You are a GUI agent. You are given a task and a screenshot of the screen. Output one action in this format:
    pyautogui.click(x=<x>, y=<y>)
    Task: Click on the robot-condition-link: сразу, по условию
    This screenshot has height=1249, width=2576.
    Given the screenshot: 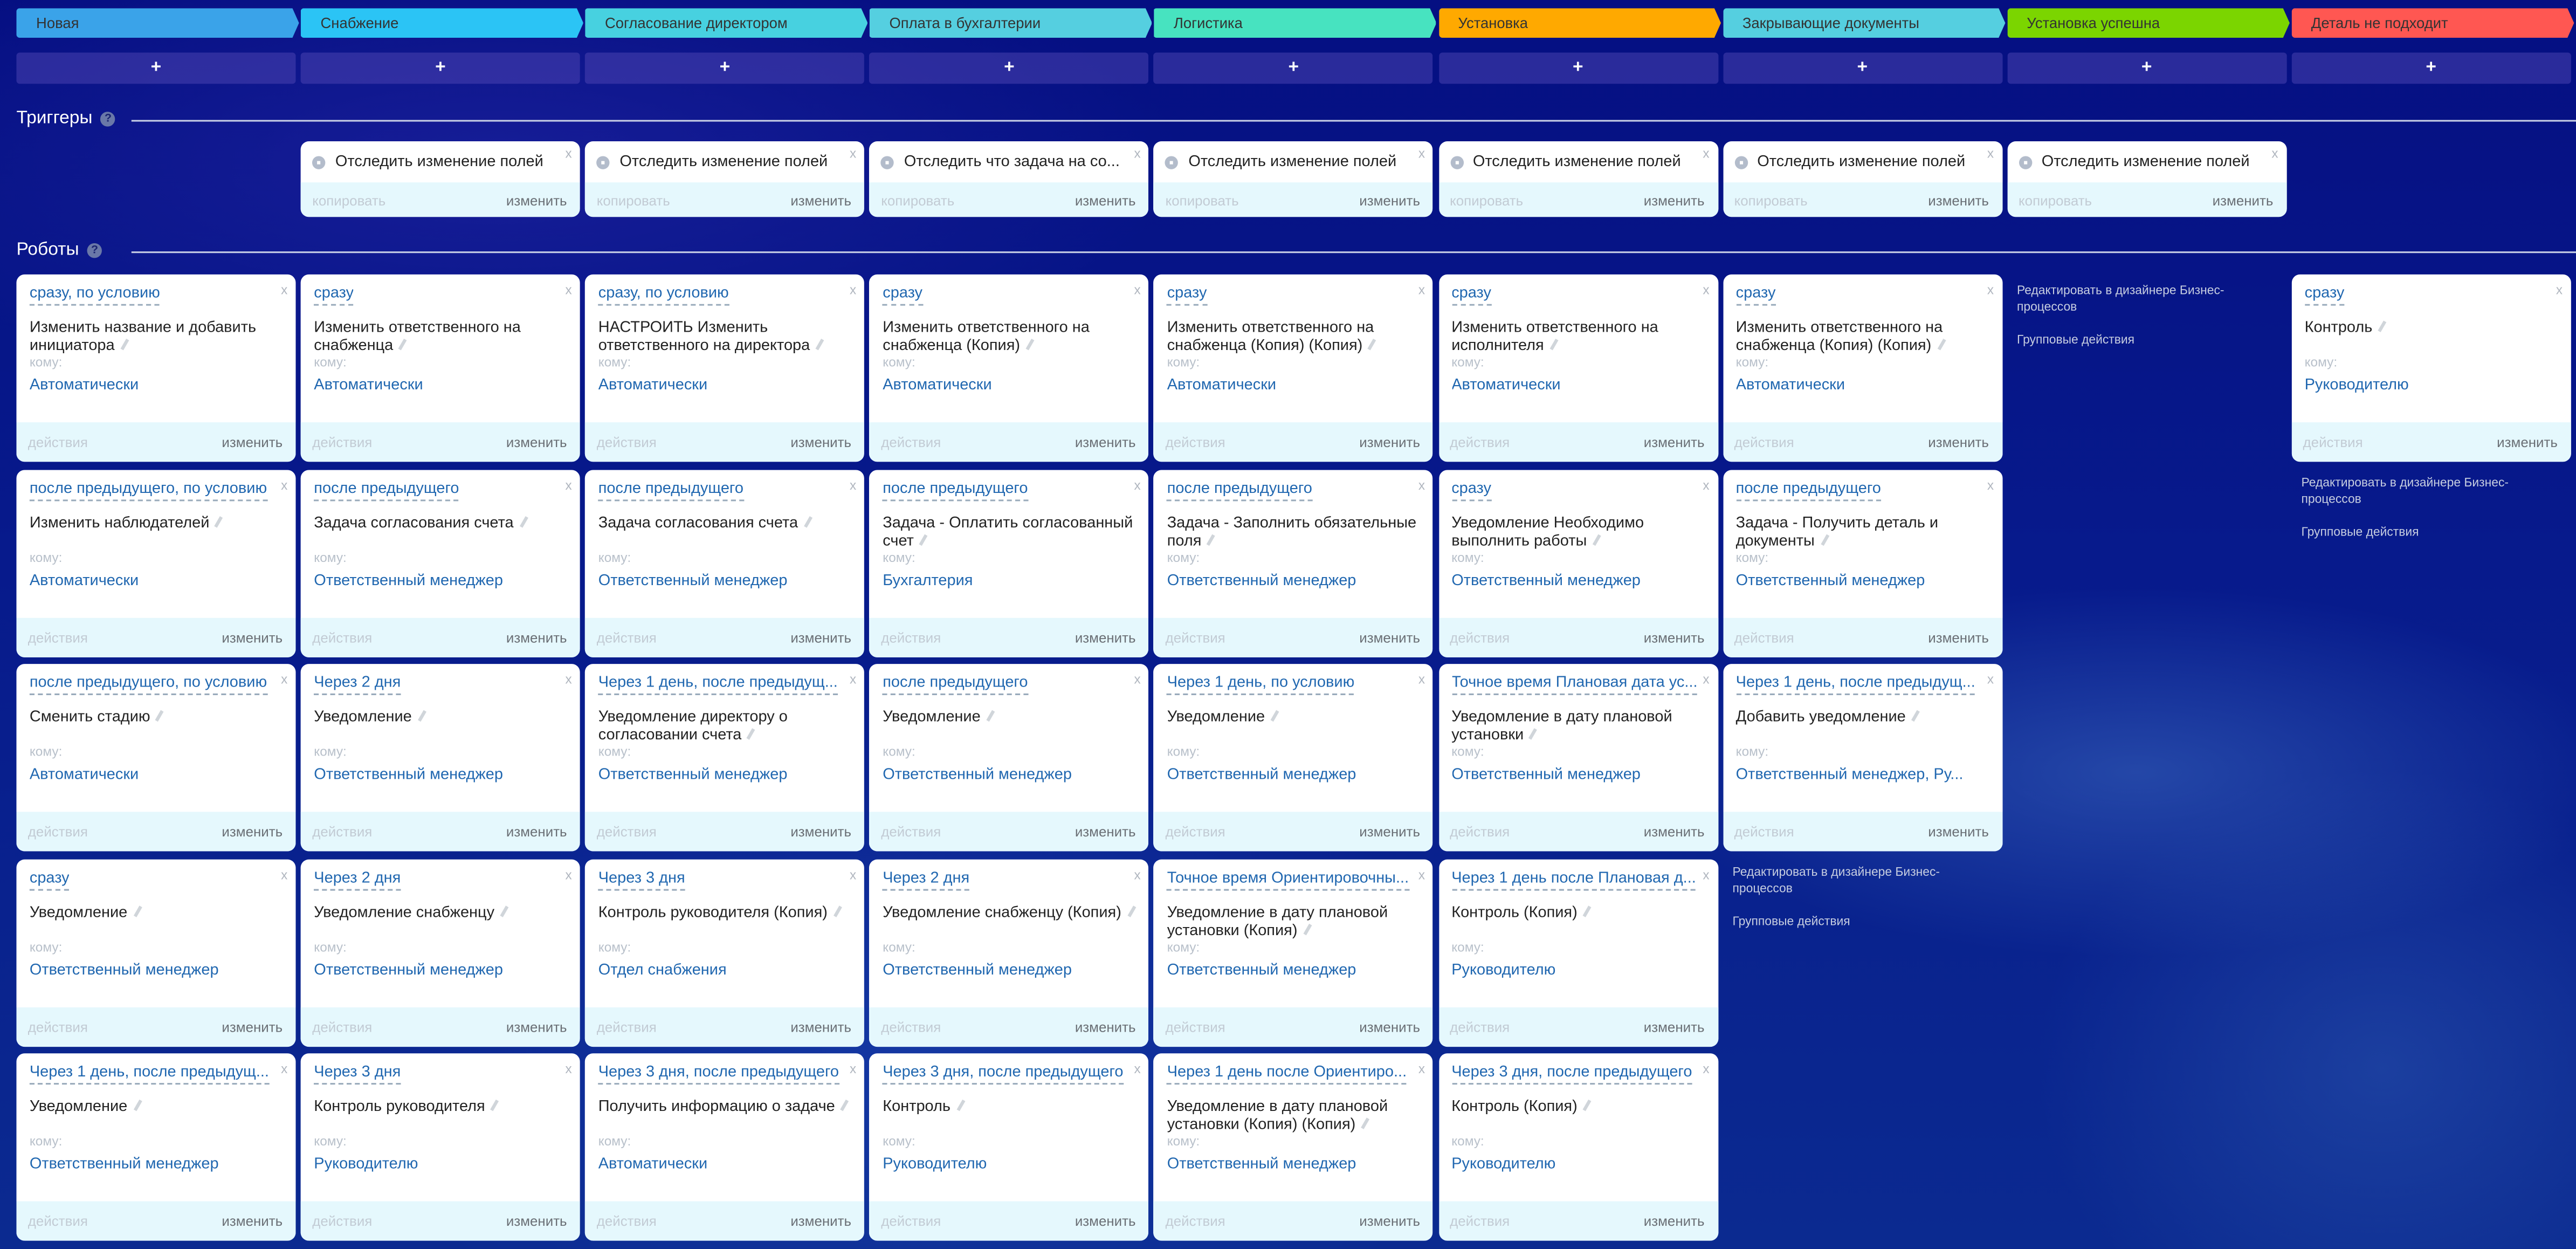 What is the action you would take?
    pyautogui.click(x=94, y=295)
    